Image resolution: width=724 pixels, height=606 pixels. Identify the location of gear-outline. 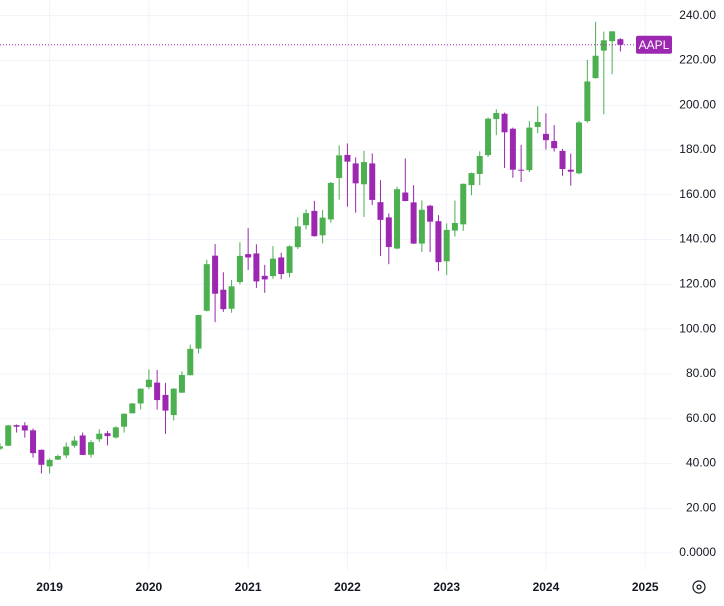
(699, 587).